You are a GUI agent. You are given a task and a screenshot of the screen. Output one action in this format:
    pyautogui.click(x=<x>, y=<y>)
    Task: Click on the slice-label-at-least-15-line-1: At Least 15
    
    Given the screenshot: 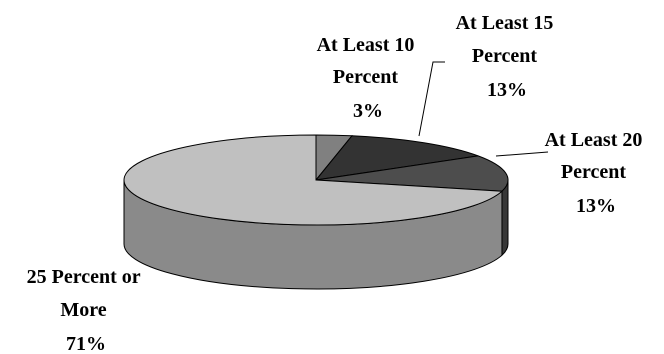 What is the action you would take?
    pyautogui.click(x=505, y=23)
    